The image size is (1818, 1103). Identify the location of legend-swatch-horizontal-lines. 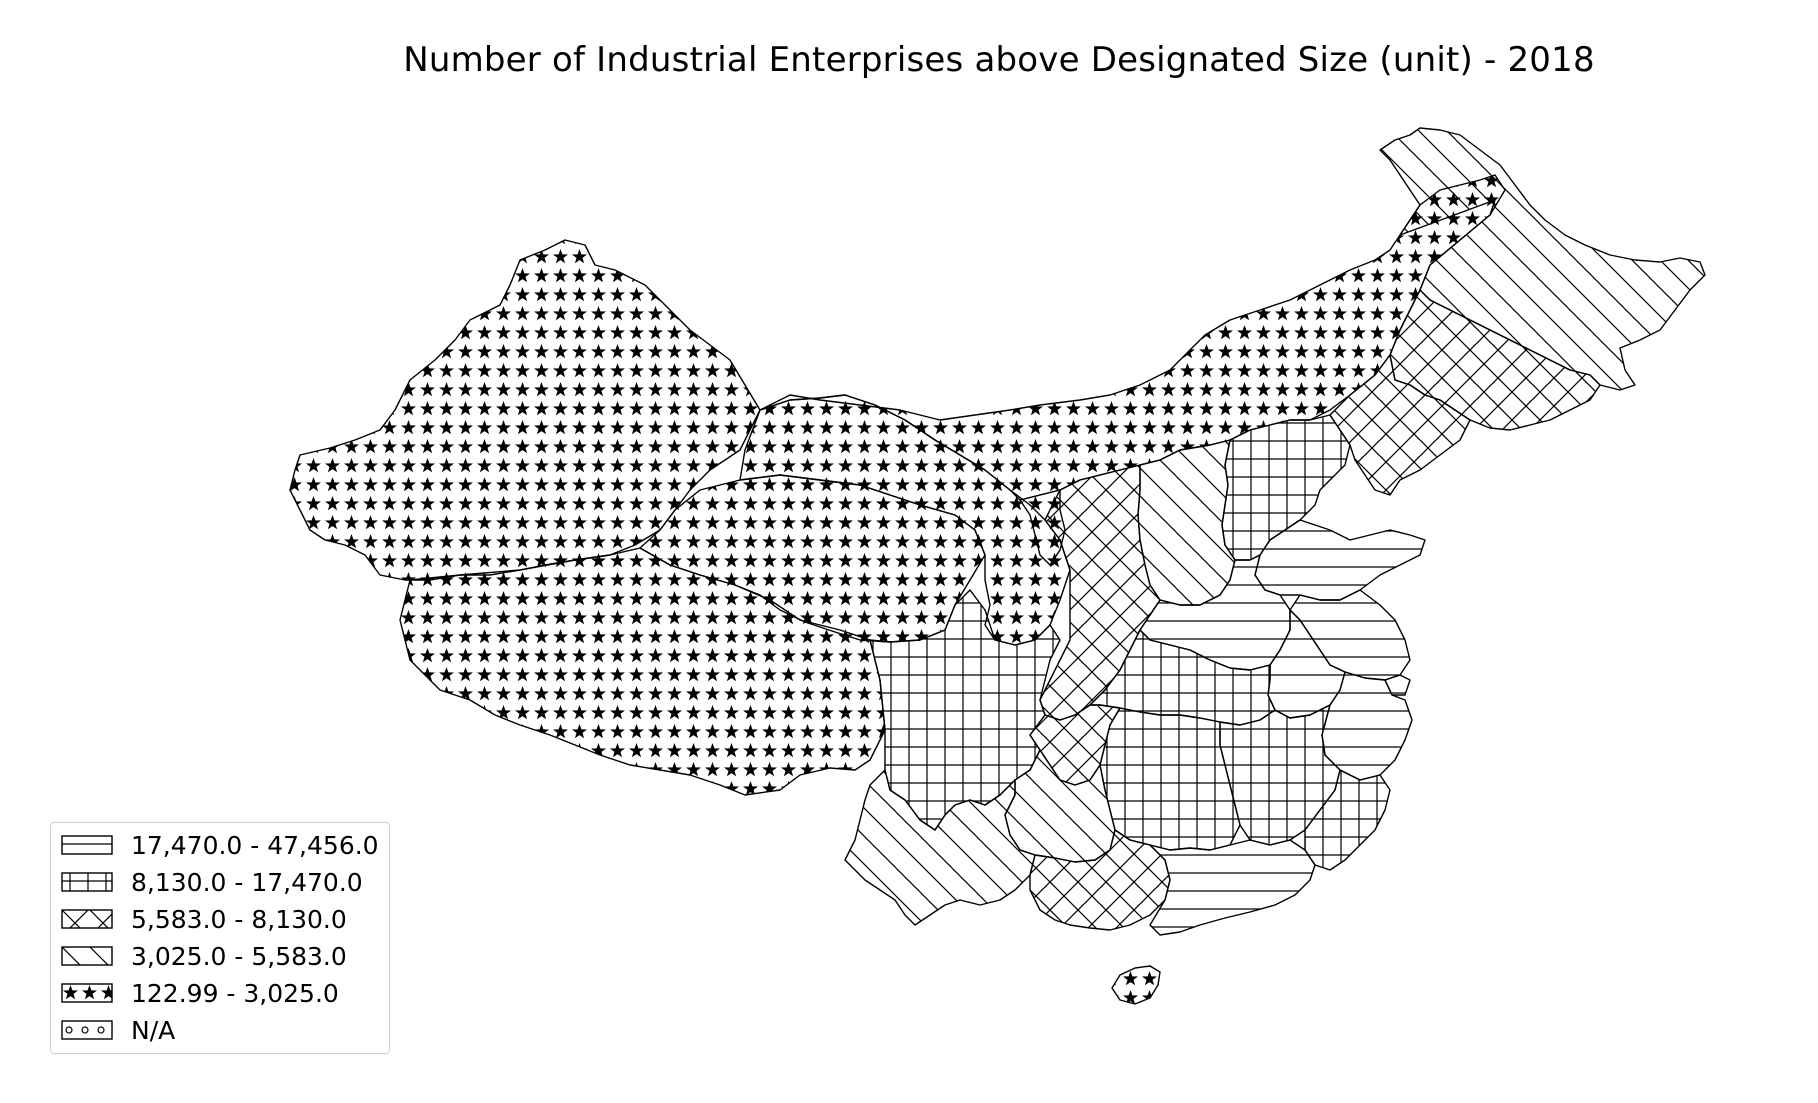
(87, 845).